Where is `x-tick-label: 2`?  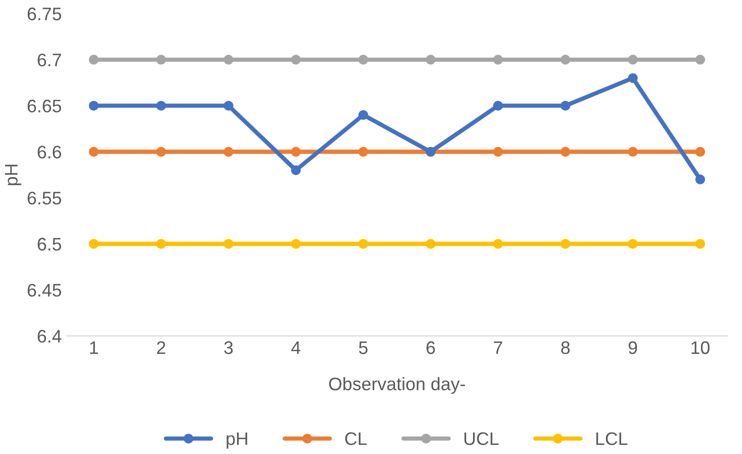 x-tick-label: 2 is located at coordinates (161, 347).